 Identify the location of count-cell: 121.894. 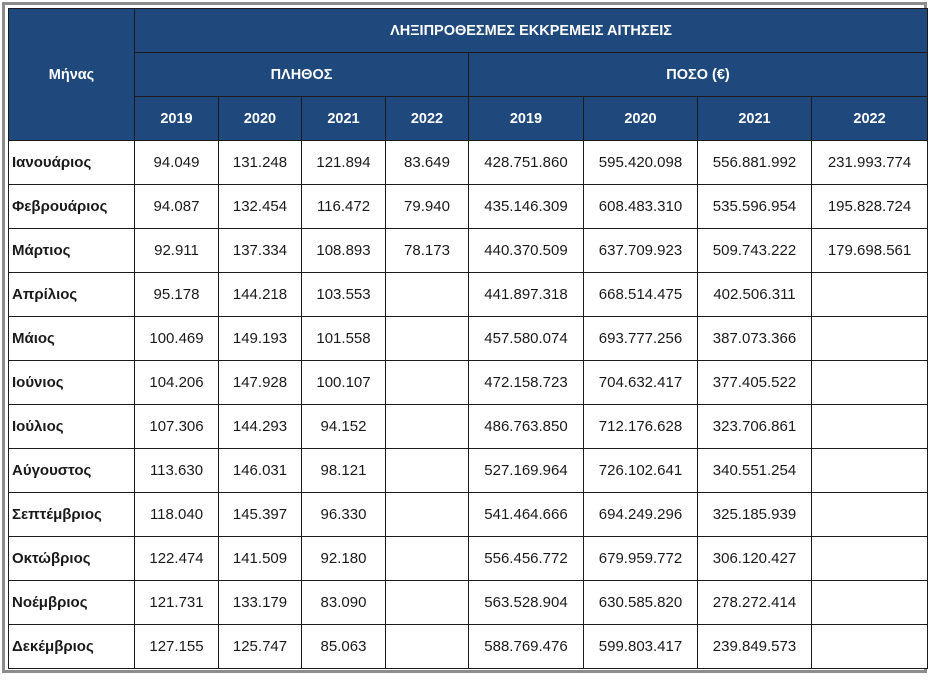
(343, 162).